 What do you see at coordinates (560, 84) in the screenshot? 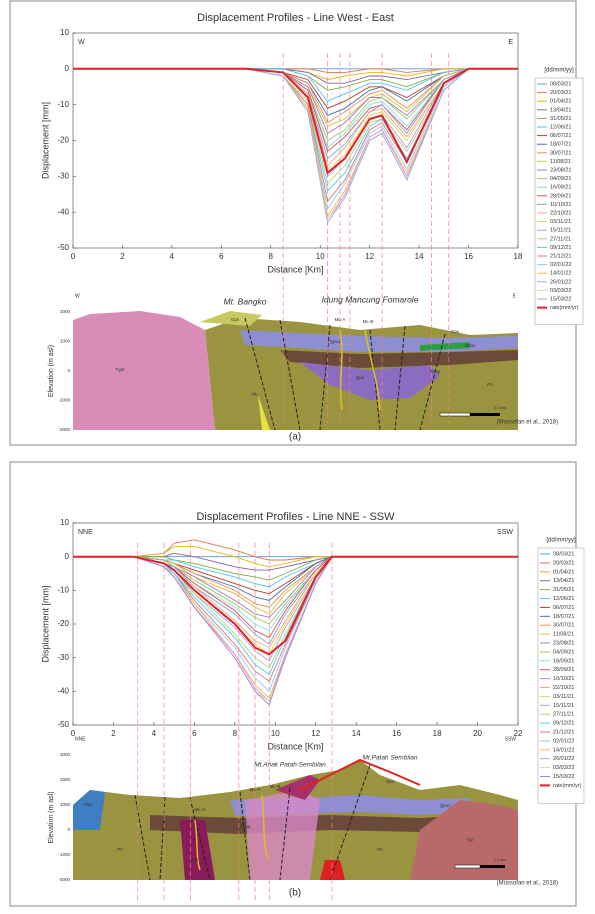
I see `legend-label: 08/03/21` at bounding box center [560, 84].